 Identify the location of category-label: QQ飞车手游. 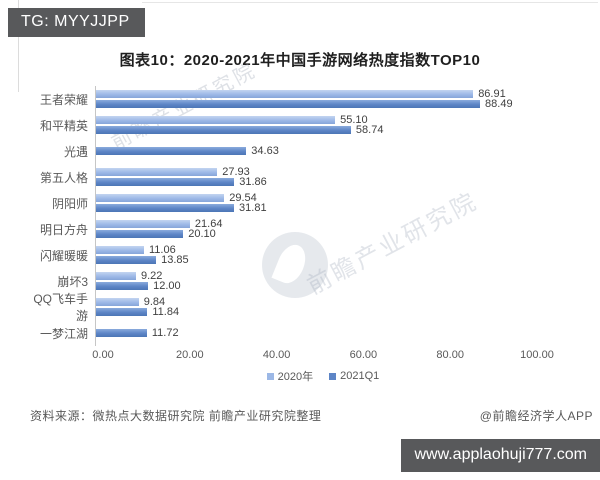
(60, 307).